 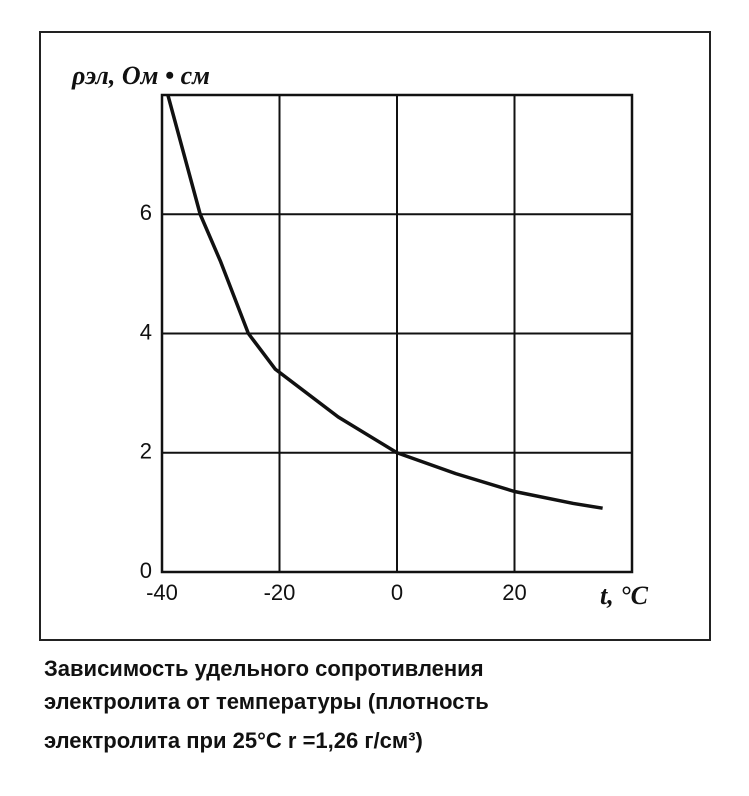 I want to click on caption-line: электролита при 25°C r =1,26 г/см³), so click(x=233, y=740).